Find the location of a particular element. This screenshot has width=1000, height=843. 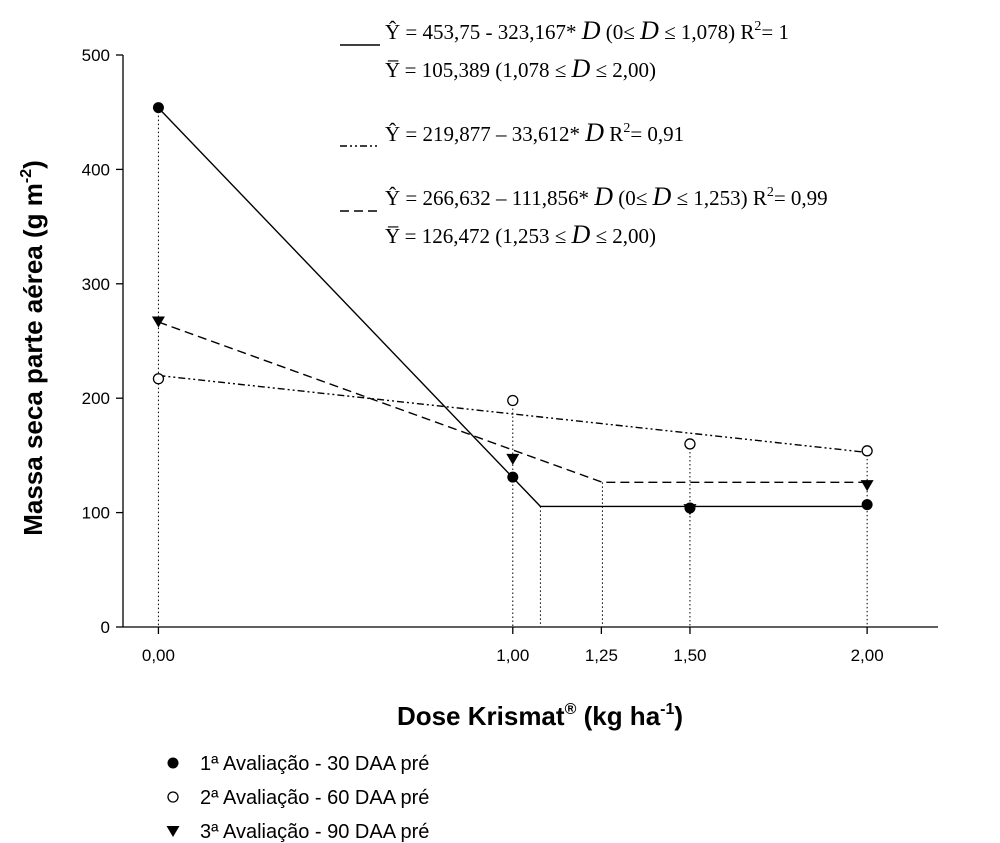

y-tick-label: 500 is located at coordinates (96, 55).